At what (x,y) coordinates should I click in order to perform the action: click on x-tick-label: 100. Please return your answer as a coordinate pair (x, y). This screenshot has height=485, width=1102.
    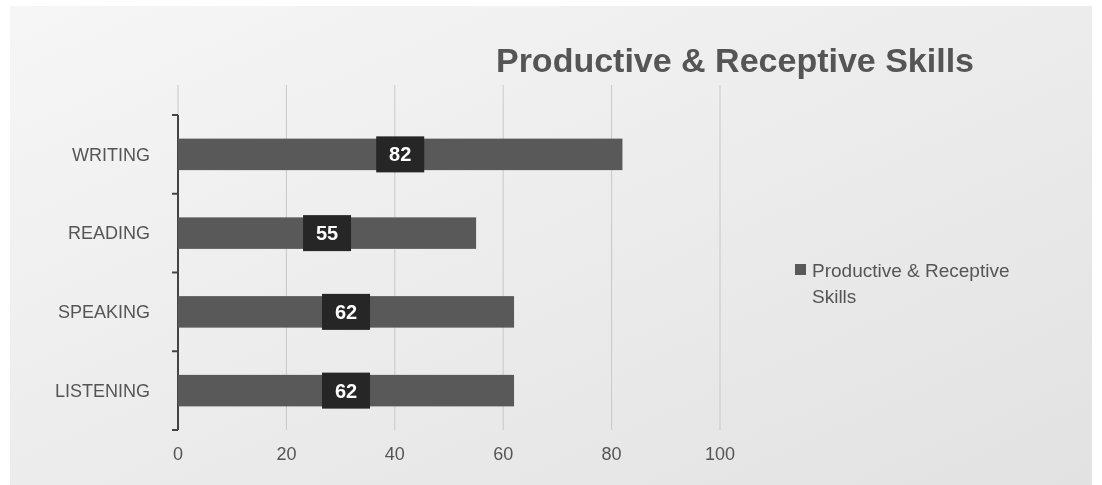
    Looking at the image, I should click on (720, 454).